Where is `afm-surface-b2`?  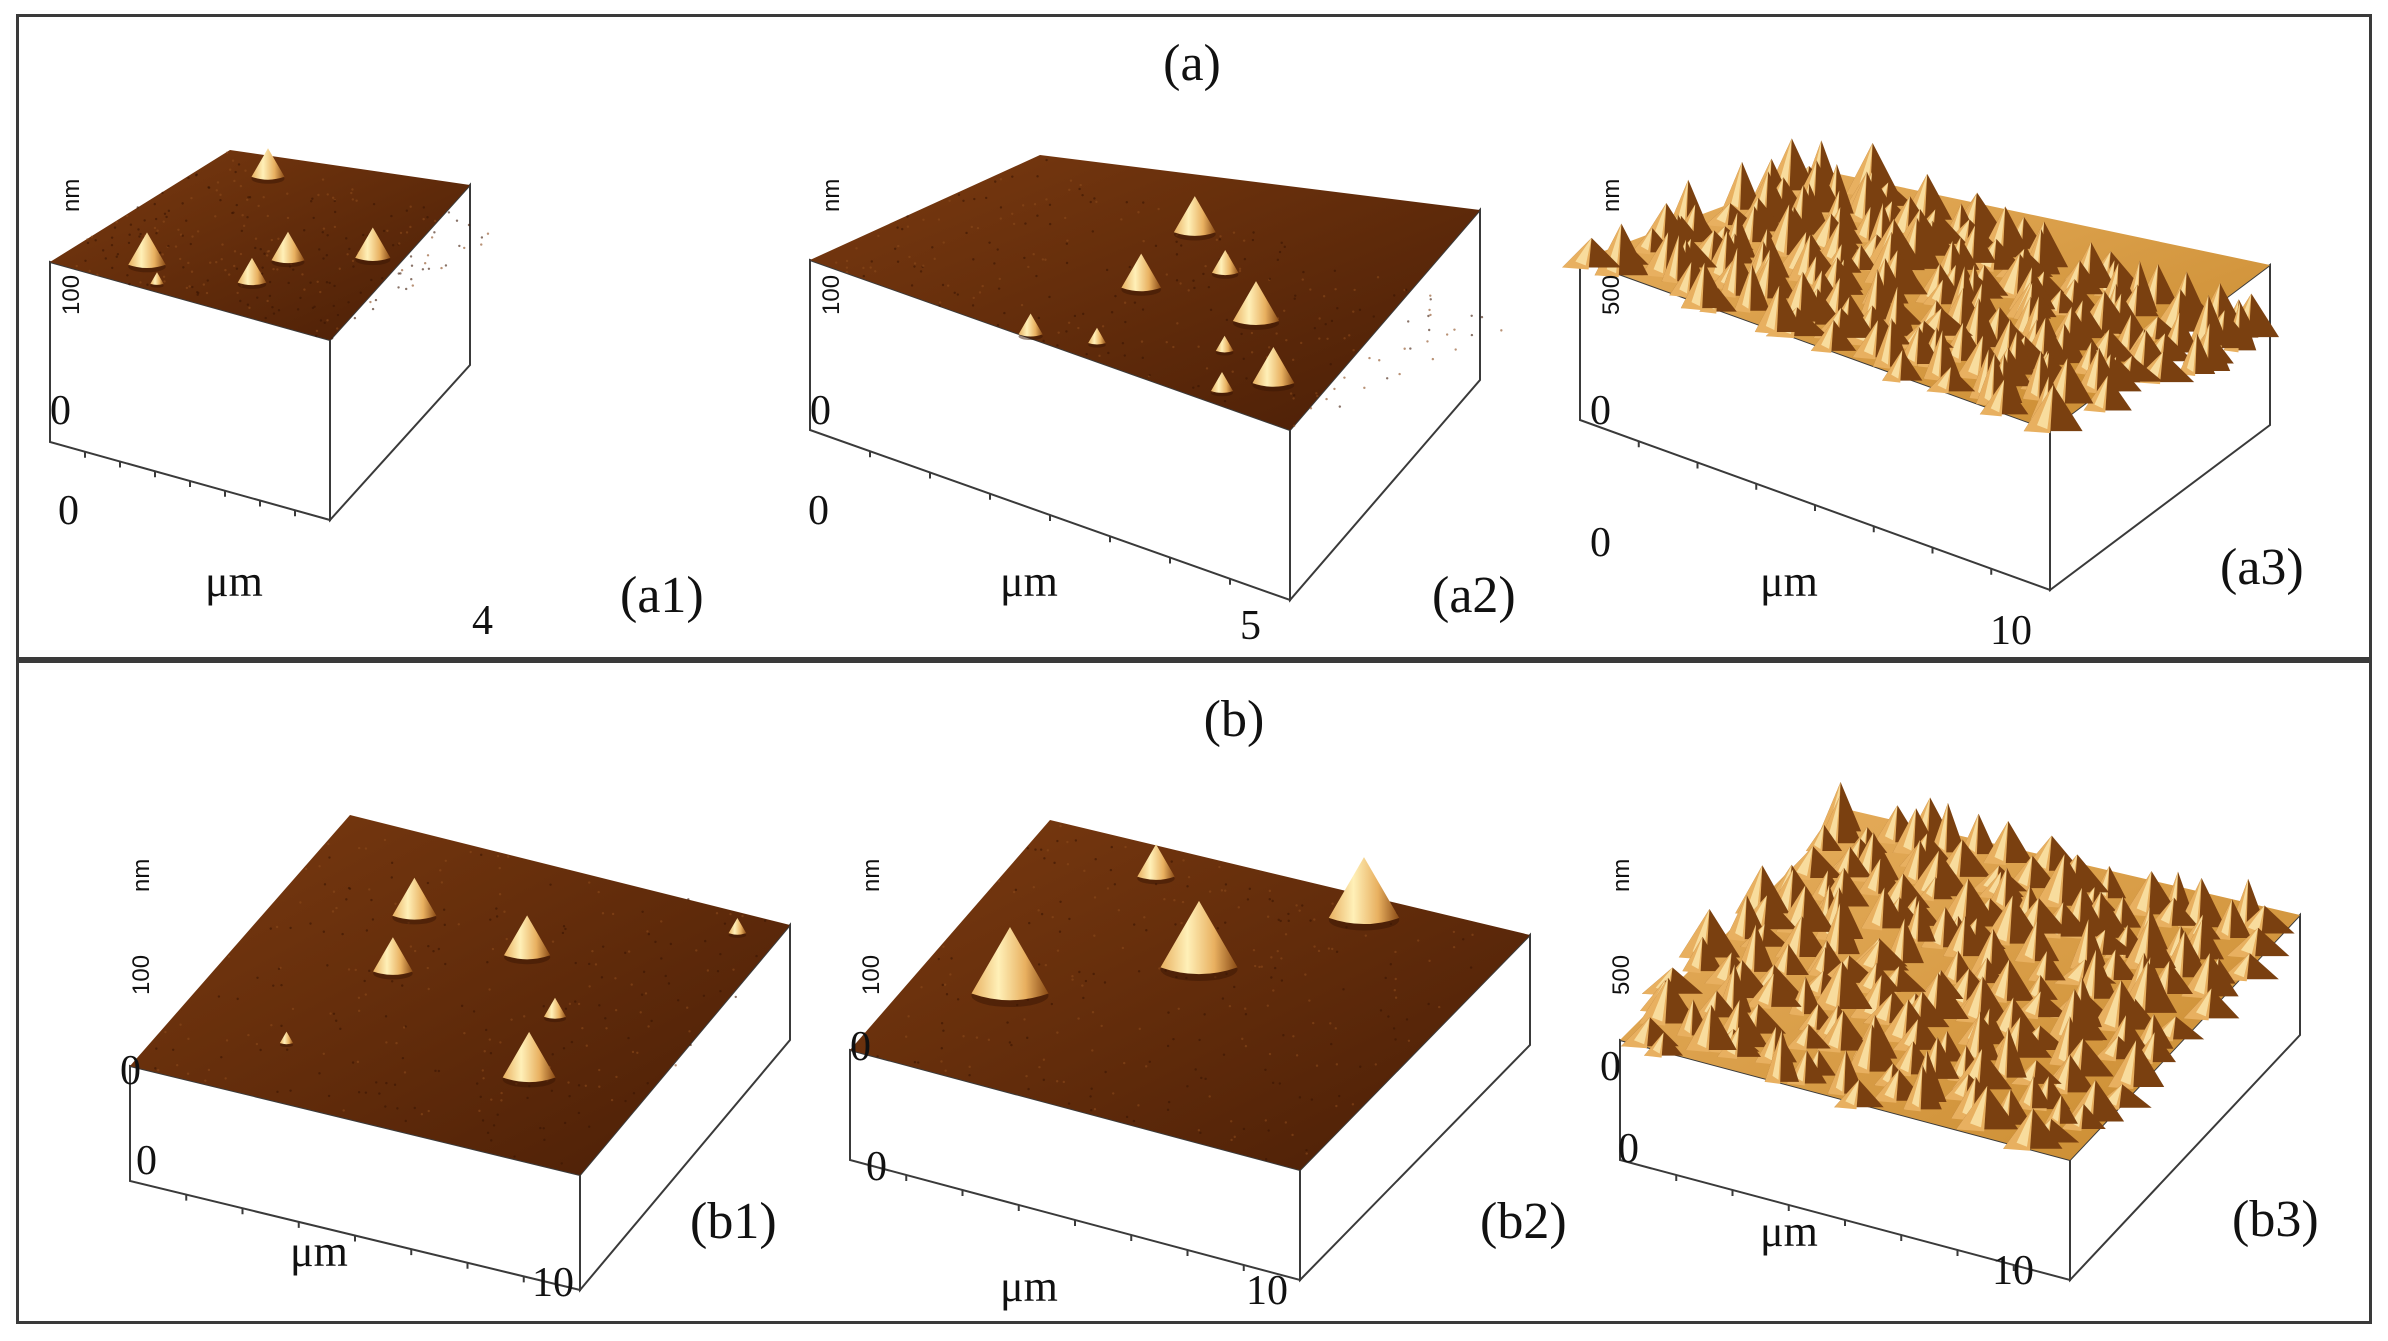 afm-surface-b2 is located at coordinates (1190, 1051).